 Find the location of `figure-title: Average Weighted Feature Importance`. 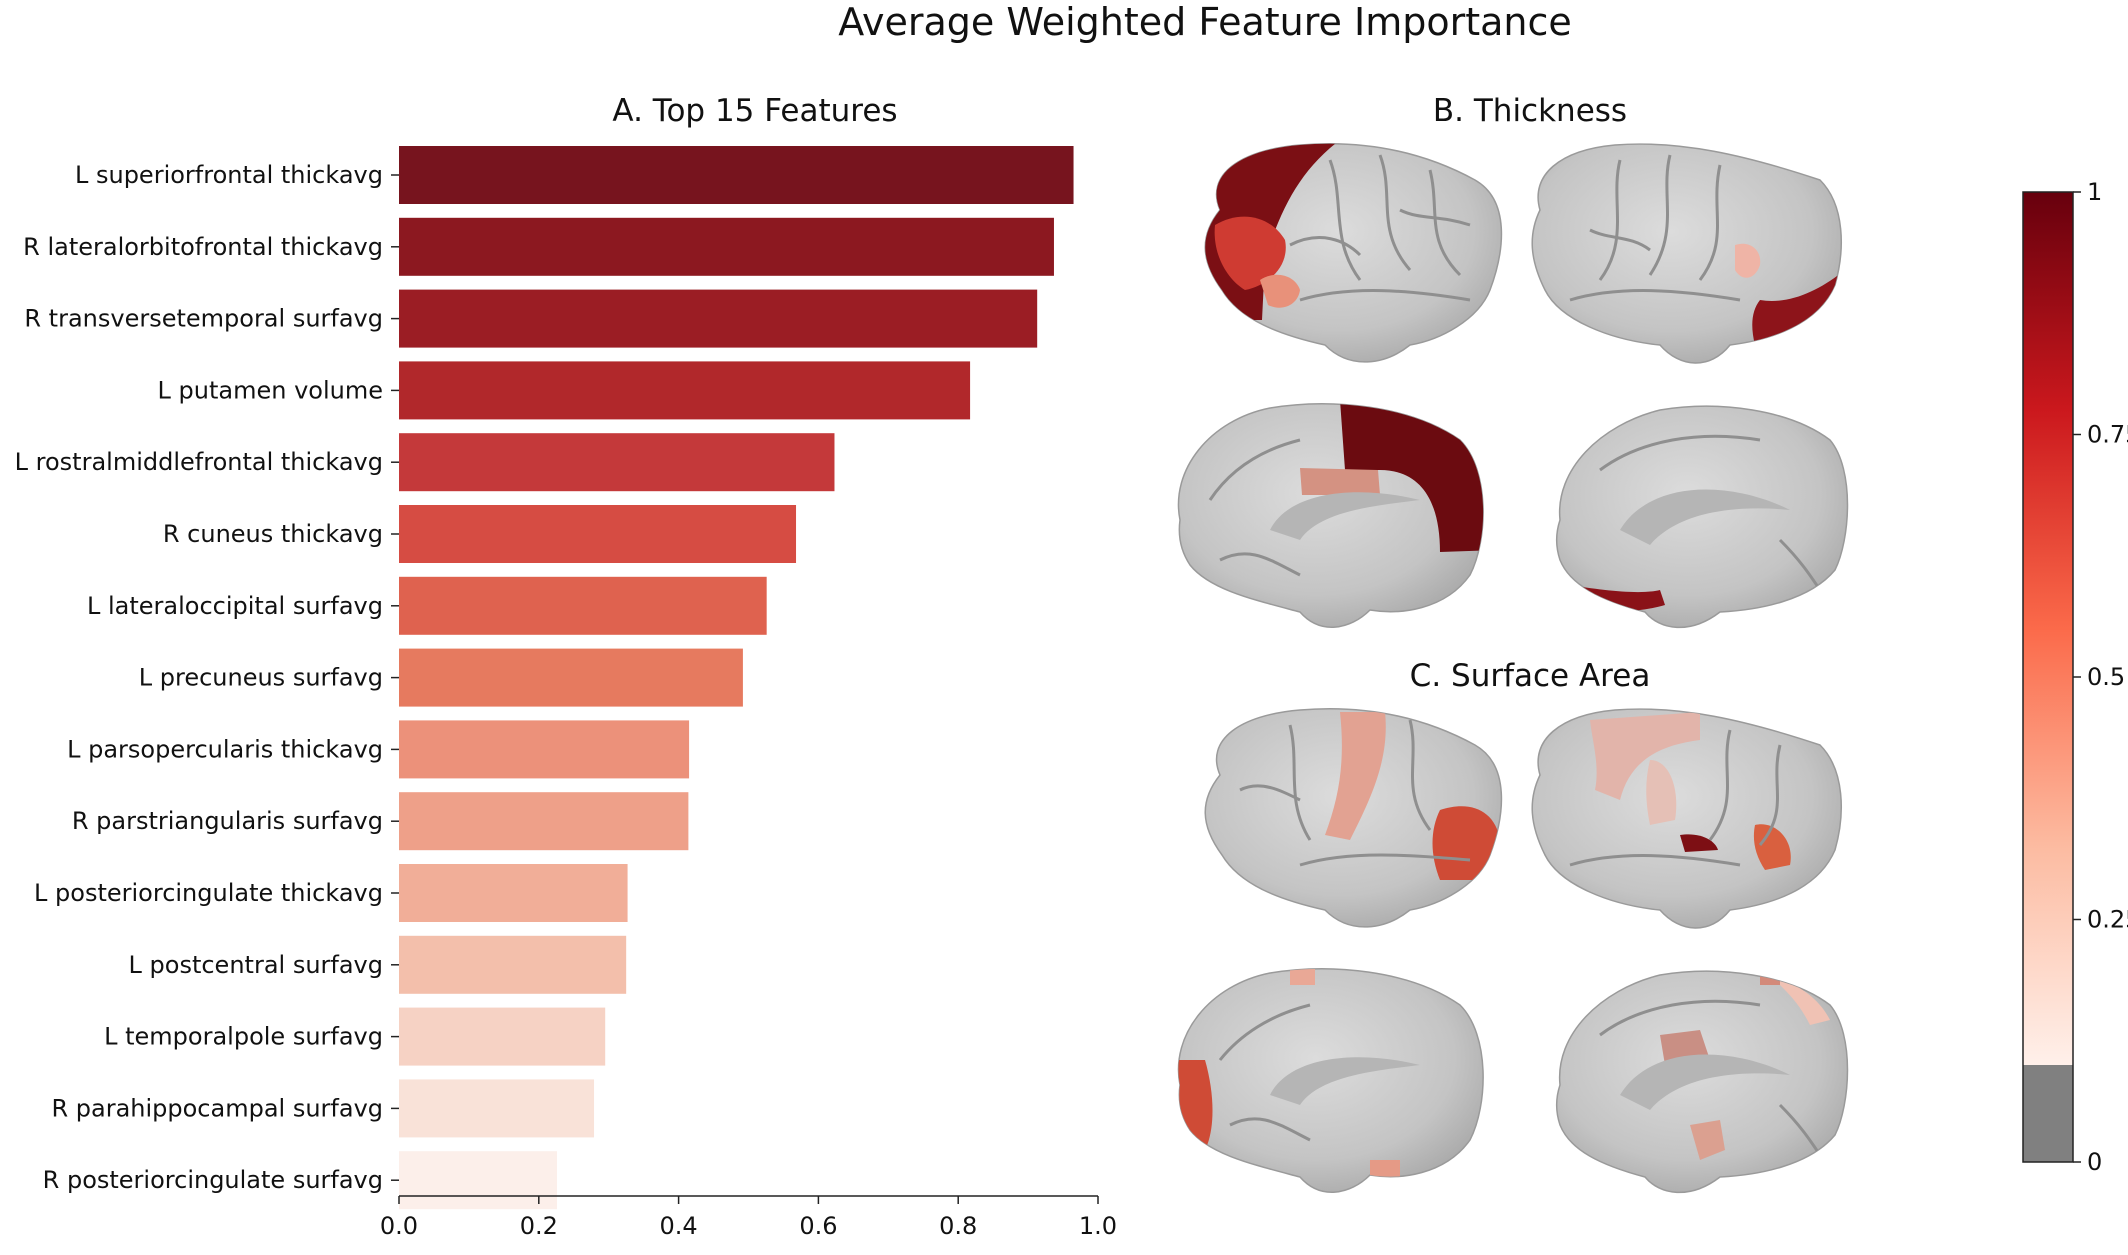

figure-title: Average Weighted Feature Importance is located at coordinates (1205, 22).